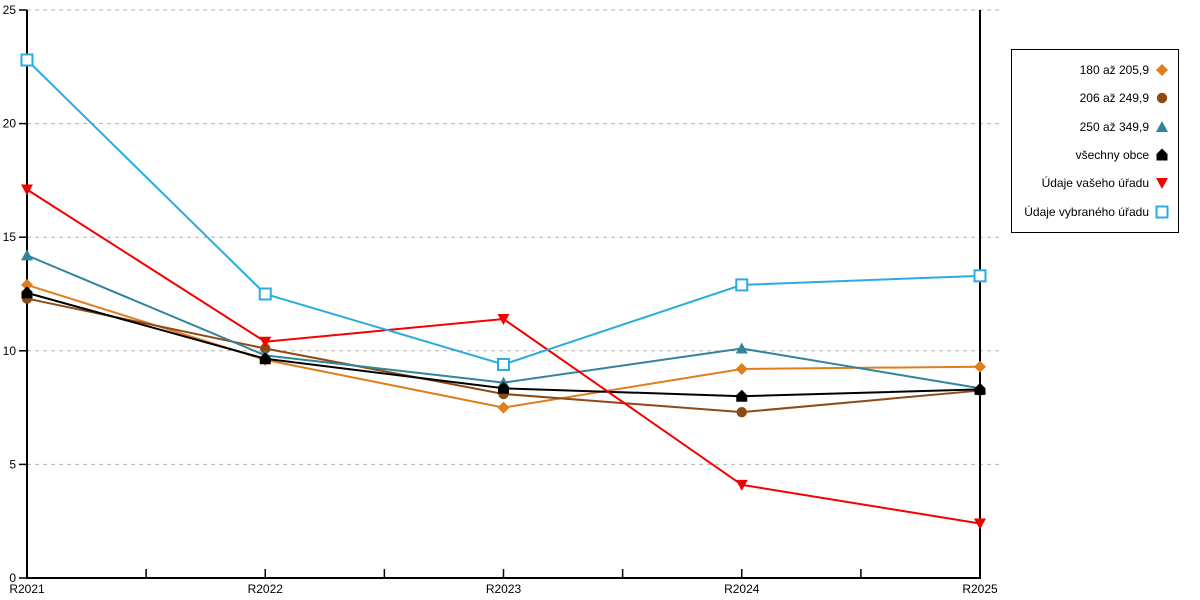  I want to click on legend-item-0: 180 až 205,9, so click(1095, 70).